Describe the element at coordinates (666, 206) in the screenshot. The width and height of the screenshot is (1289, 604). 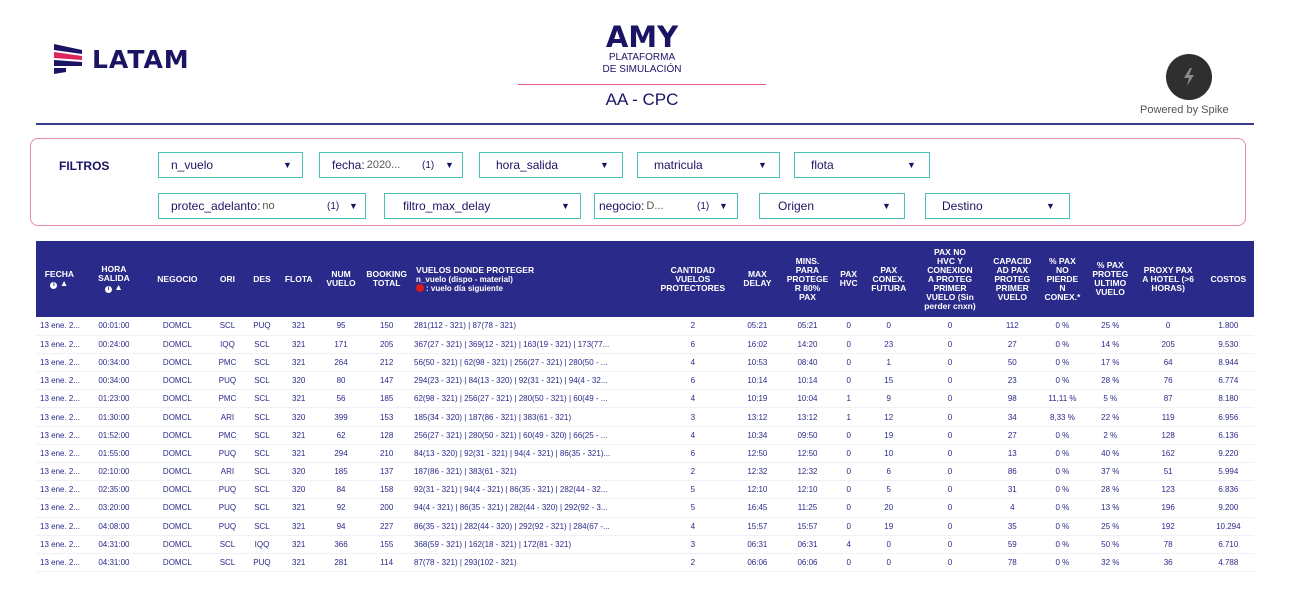
I see `filter-negocio: negocio: D... (1) ▼` at that location.